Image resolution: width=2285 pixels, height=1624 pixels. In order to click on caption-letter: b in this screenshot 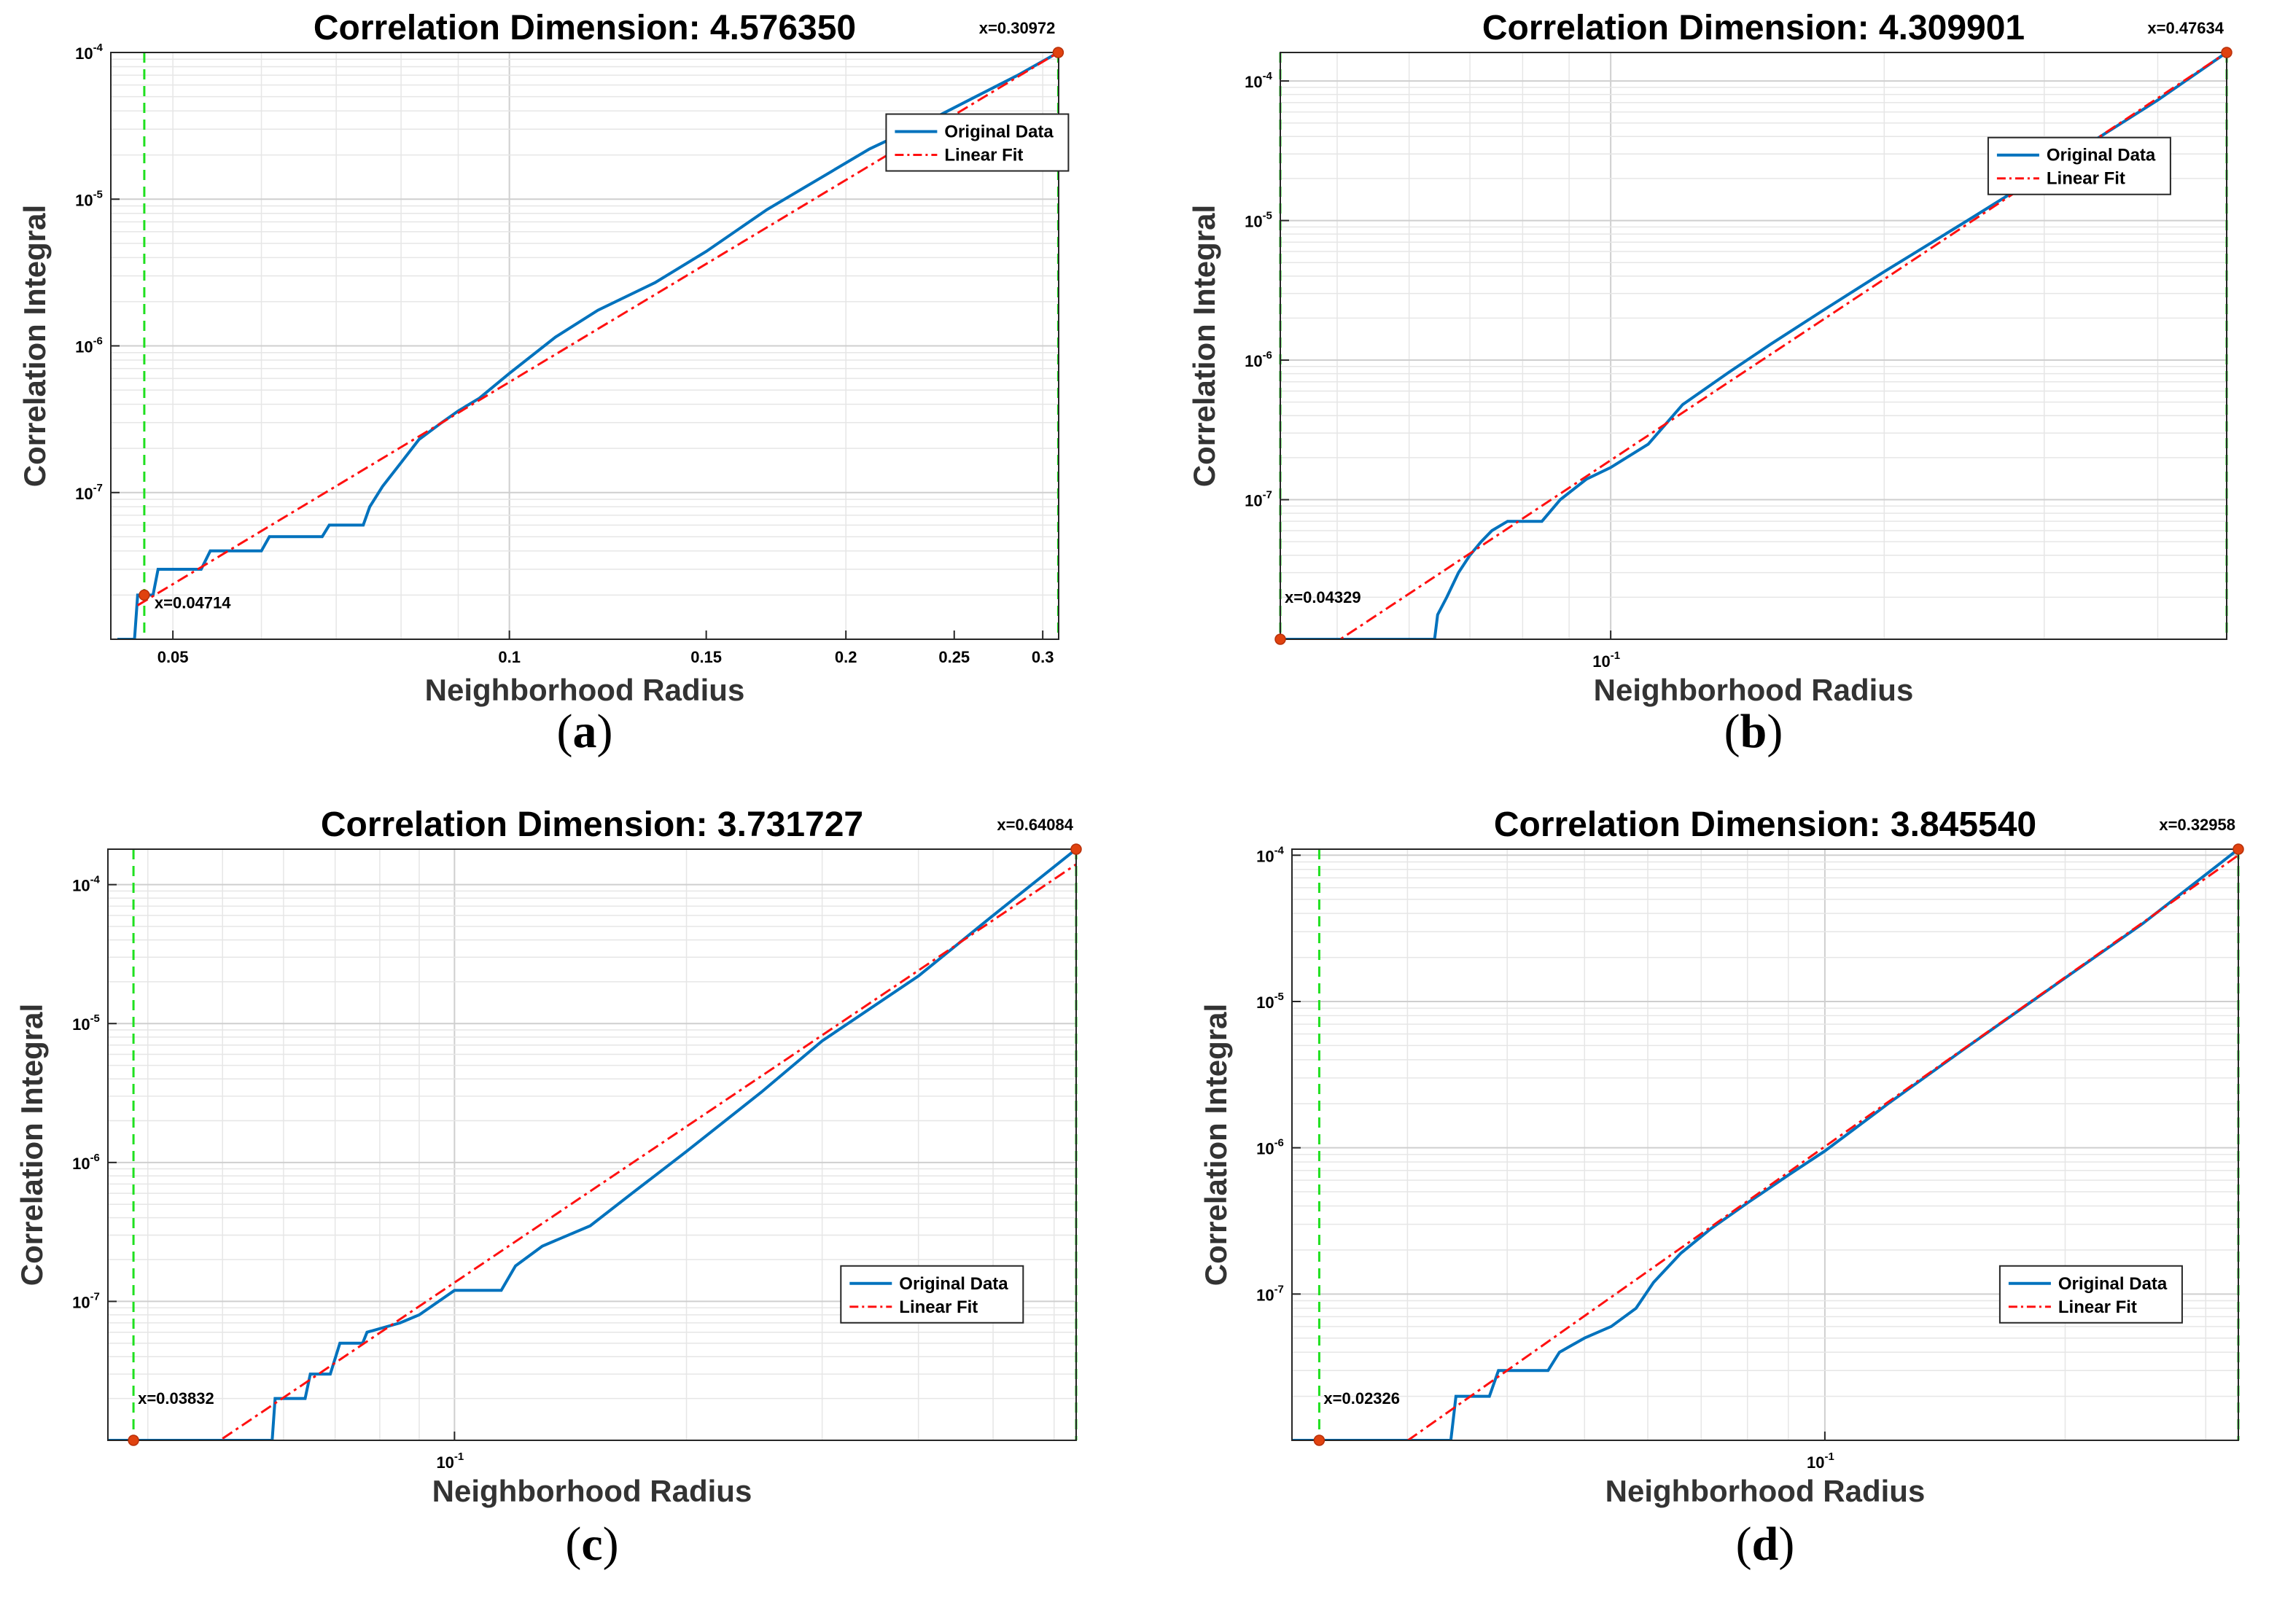, I will do `click(1753, 731)`.